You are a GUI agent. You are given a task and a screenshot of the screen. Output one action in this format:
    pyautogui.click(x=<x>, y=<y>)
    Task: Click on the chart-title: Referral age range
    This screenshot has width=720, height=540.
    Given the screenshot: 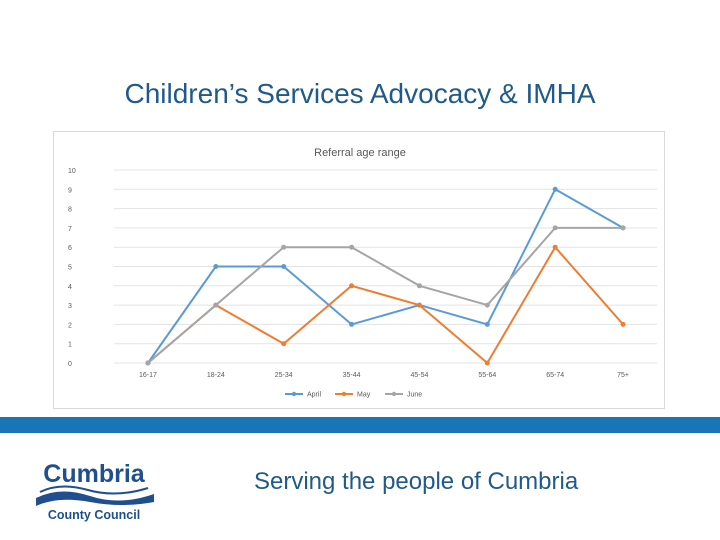 What is the action you would take?
    pyautogui.click(x=360, y=153)
    